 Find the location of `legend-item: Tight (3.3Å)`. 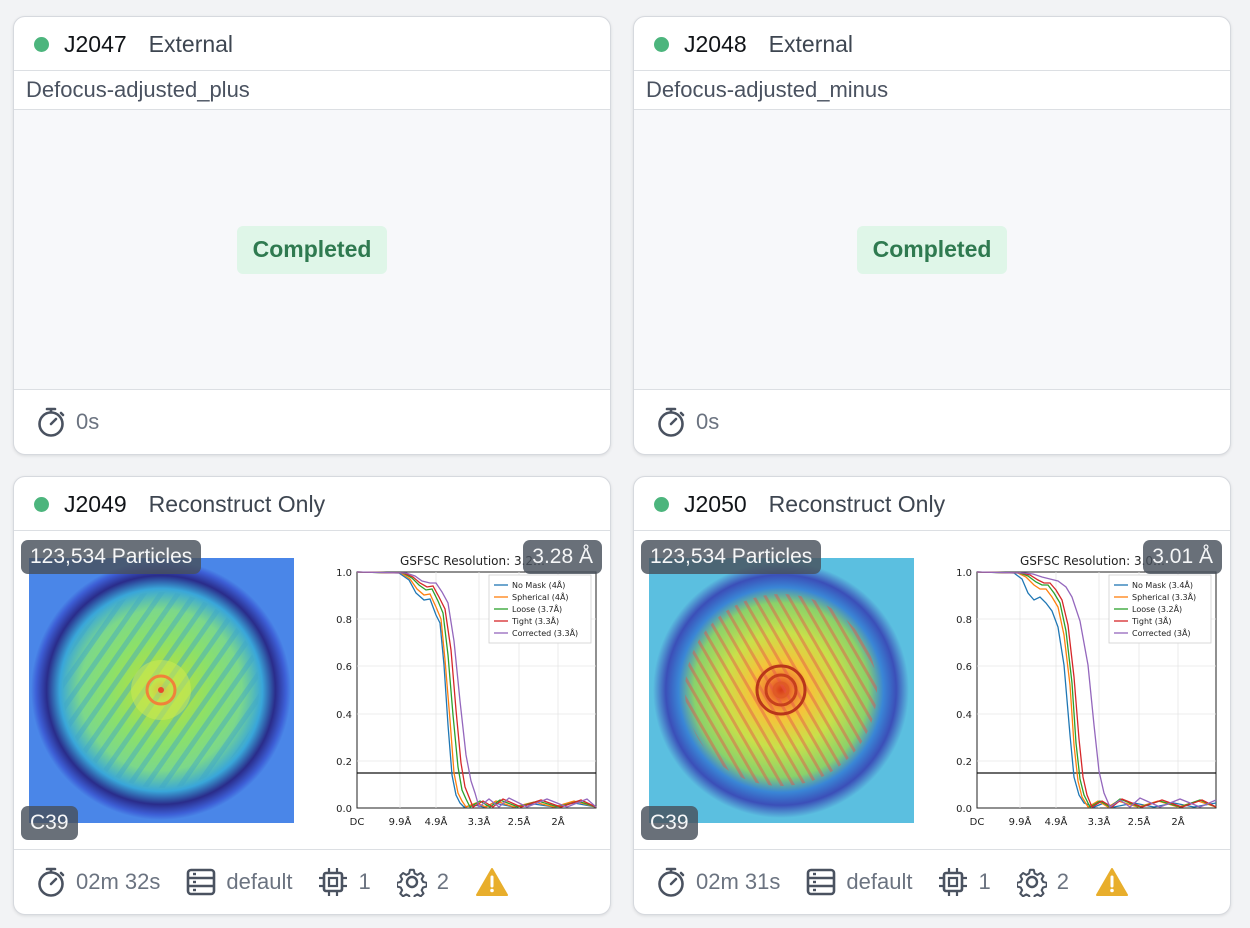

legend-item: Tight (3.3Å) is located at coordinates (535, 620).